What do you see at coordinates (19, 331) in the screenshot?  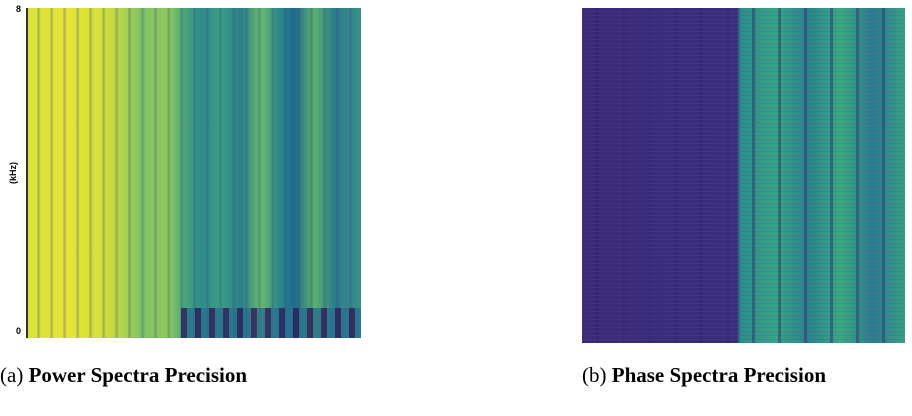 I see `axis-bottom-label: 0` at bounding box center [19, 331].